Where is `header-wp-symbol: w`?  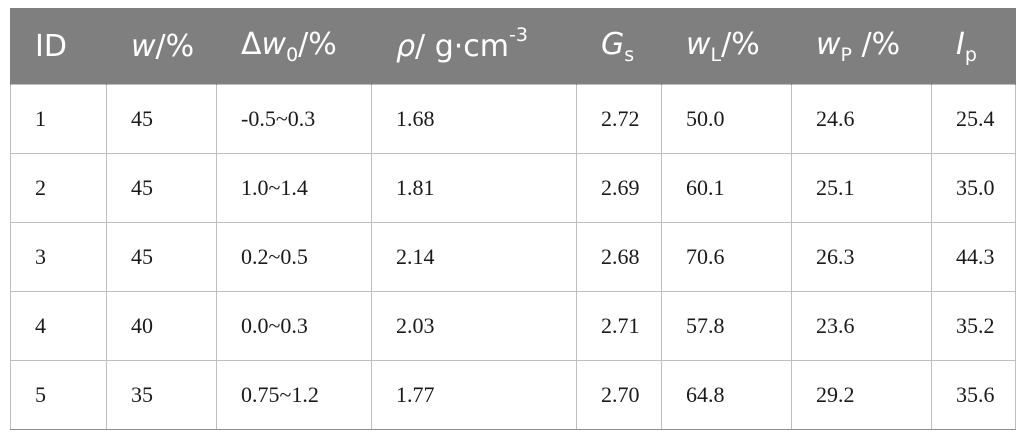 header-wp-symbol: w is located at coordinates (828, 44).